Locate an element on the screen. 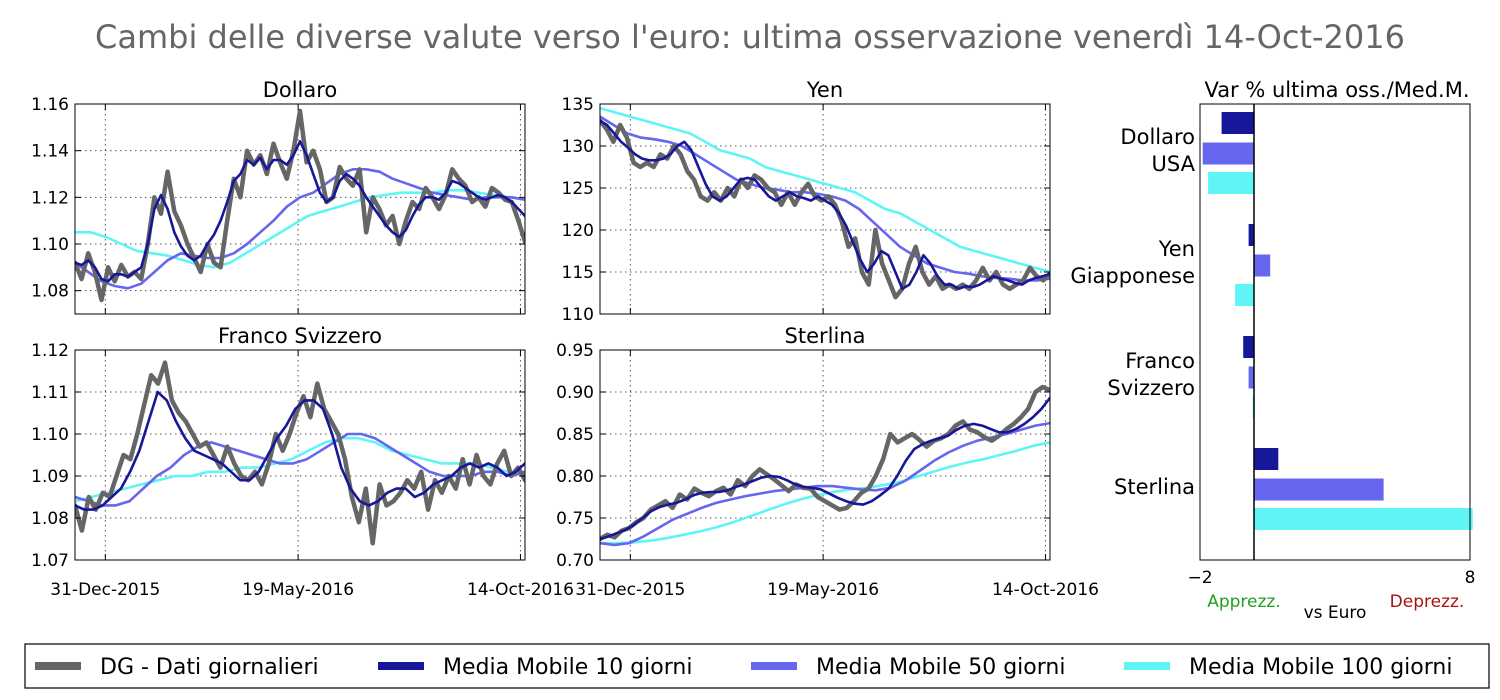  panel-title: Var % ultima oss./Med.M. is located at coordinates (1336, 90).